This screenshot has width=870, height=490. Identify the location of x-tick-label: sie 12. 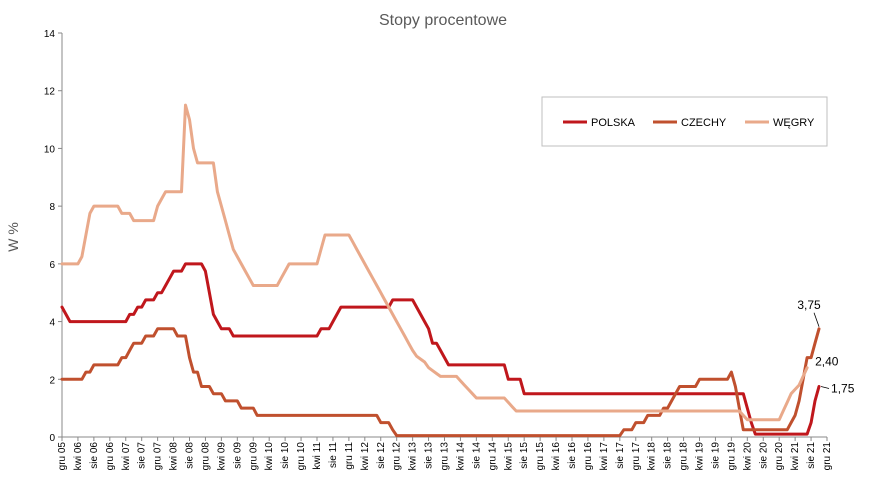
(381, 455).